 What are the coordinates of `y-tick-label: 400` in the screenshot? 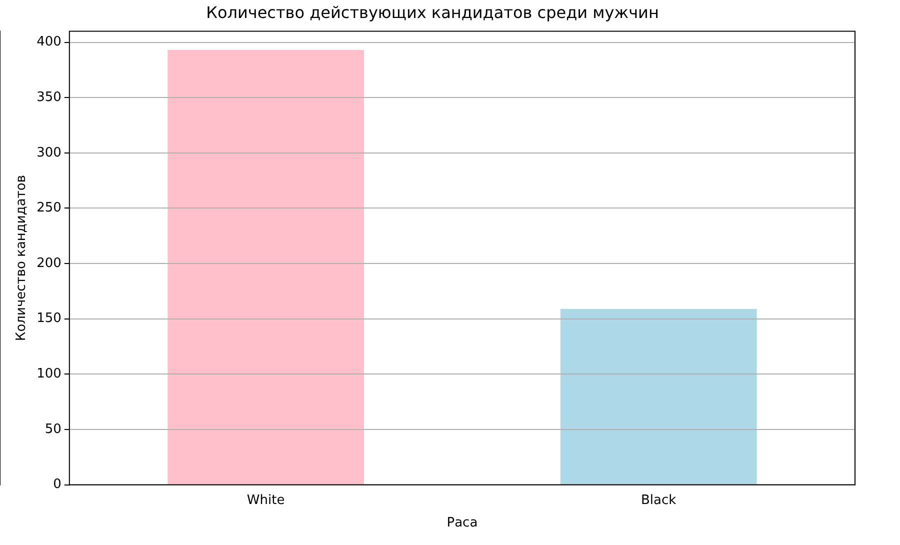 It's located at (49, 42).